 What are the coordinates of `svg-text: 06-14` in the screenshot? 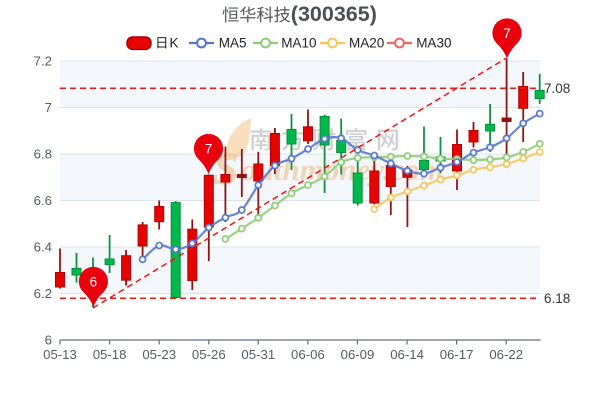 It's located at (407, 354).